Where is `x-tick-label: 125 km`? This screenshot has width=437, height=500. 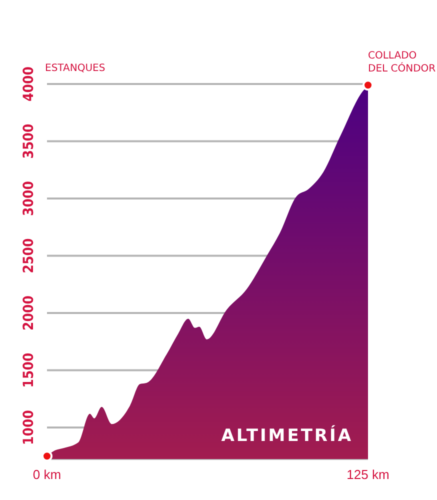
x-tick-label: 125 km is located at coordinates (368, 474).